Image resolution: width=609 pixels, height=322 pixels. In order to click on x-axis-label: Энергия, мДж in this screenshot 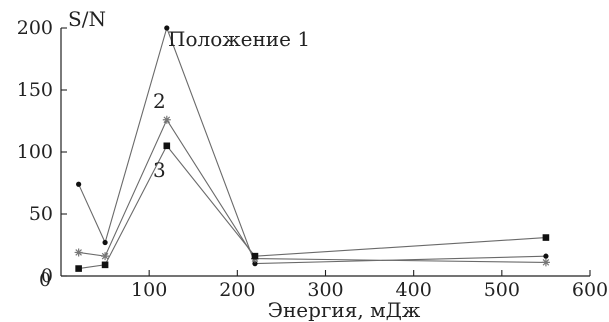, I will do `click(344, 310)`.